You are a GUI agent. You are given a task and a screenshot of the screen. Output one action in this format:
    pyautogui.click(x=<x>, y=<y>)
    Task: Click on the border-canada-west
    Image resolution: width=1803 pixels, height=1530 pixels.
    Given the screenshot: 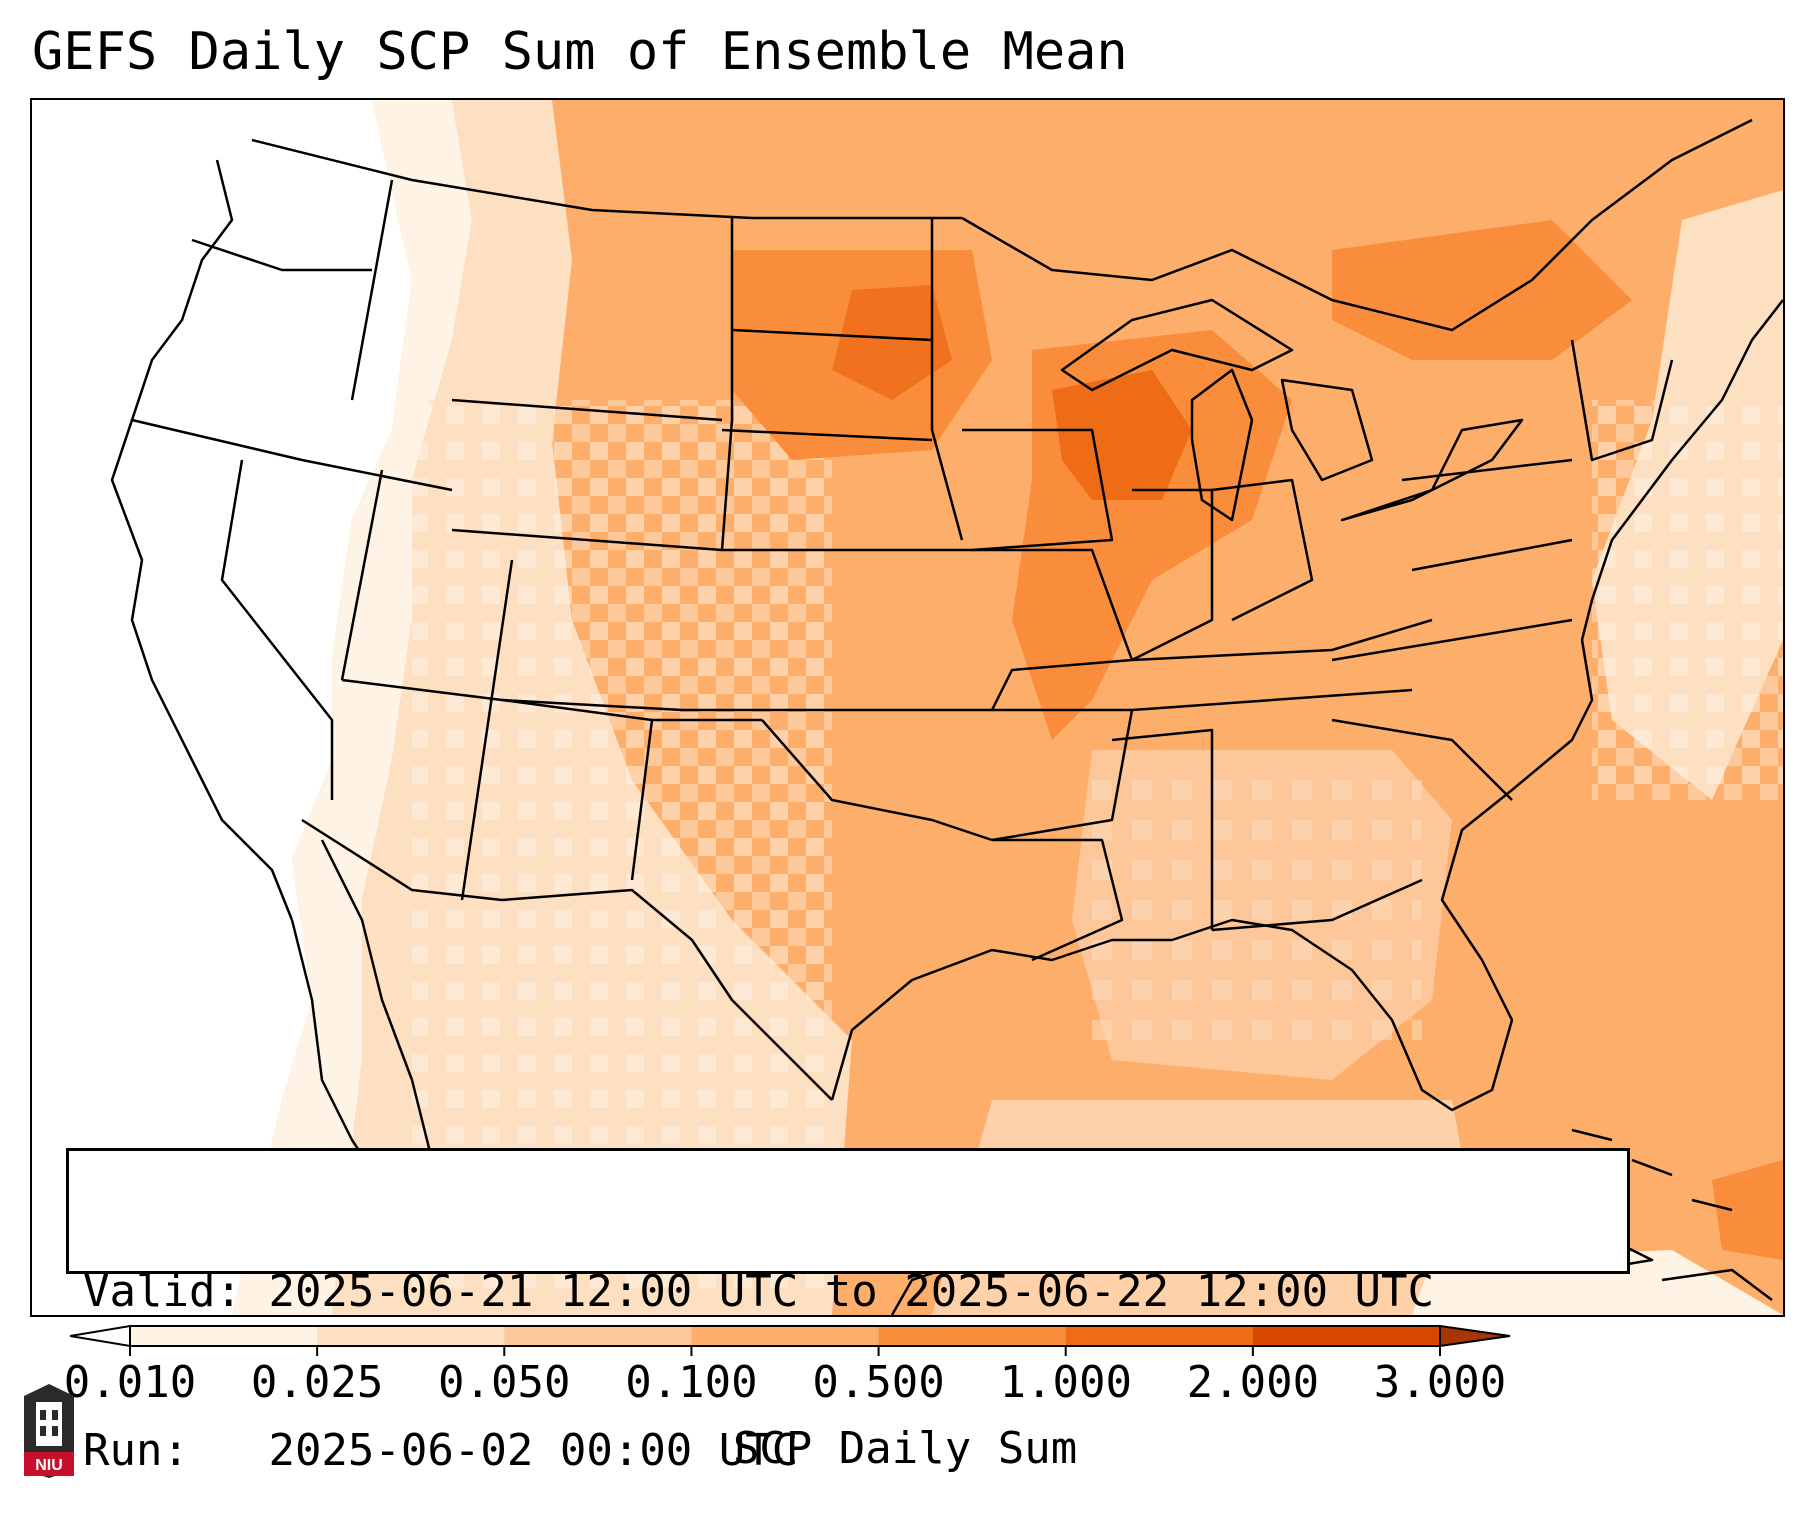 What is the action you would take?
    pyautogui.click(x=606, y=179)
    